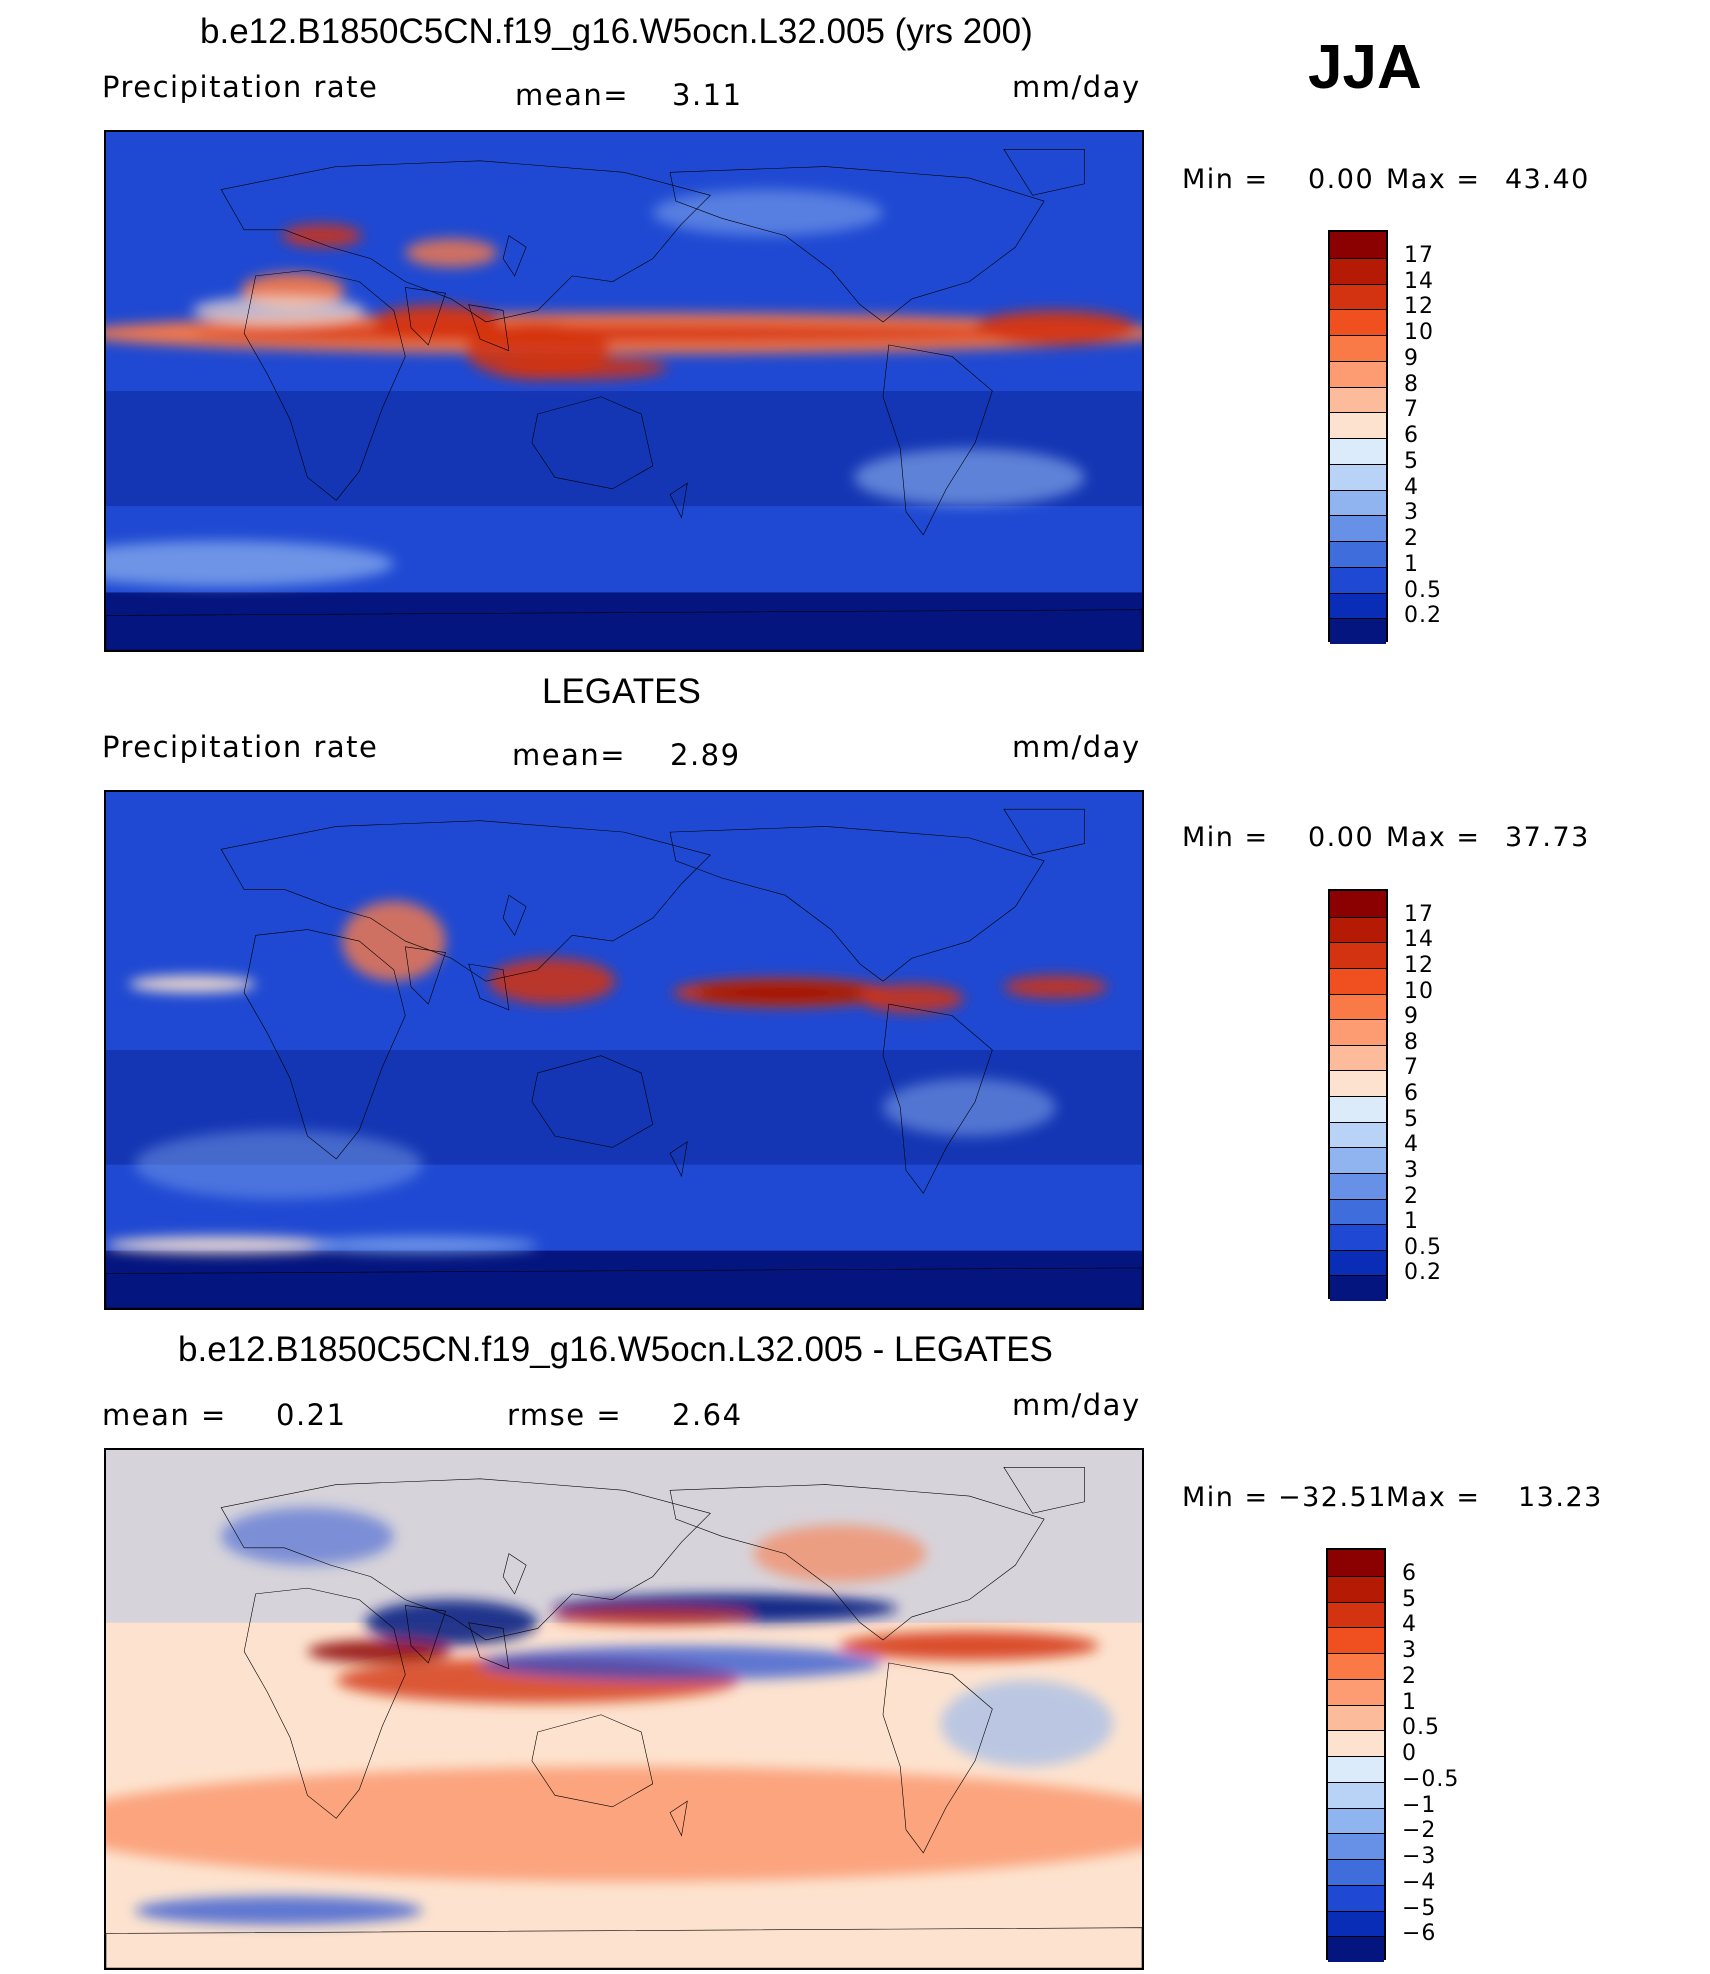 This screenshot has width=1710, height=1974. What do you see at coordinates (1411, 1017) in the screenshot?
I see `colorbar-tick-label: 9` at bounding box center [1411, 1017].